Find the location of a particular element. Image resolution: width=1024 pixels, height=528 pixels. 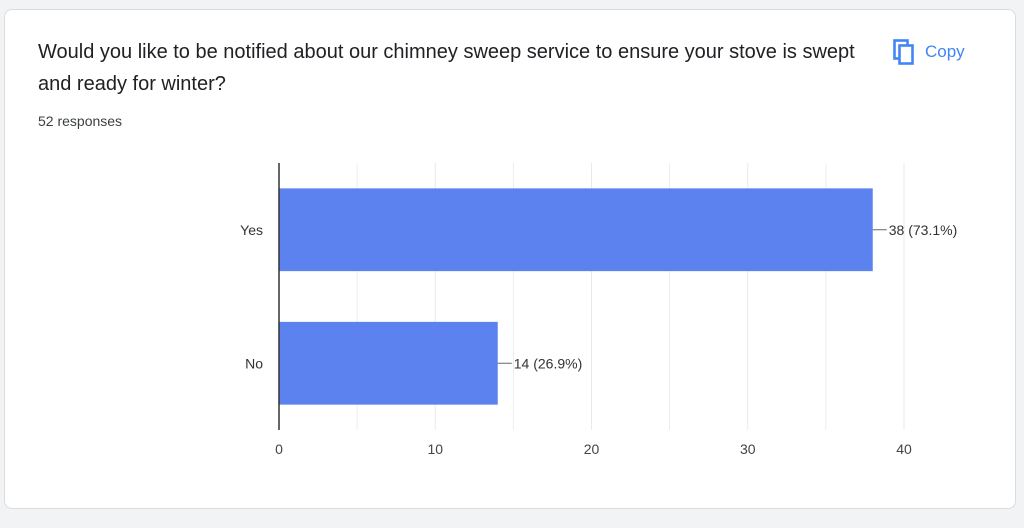

response-count: 52 responses is located at coordinates (80, 121).